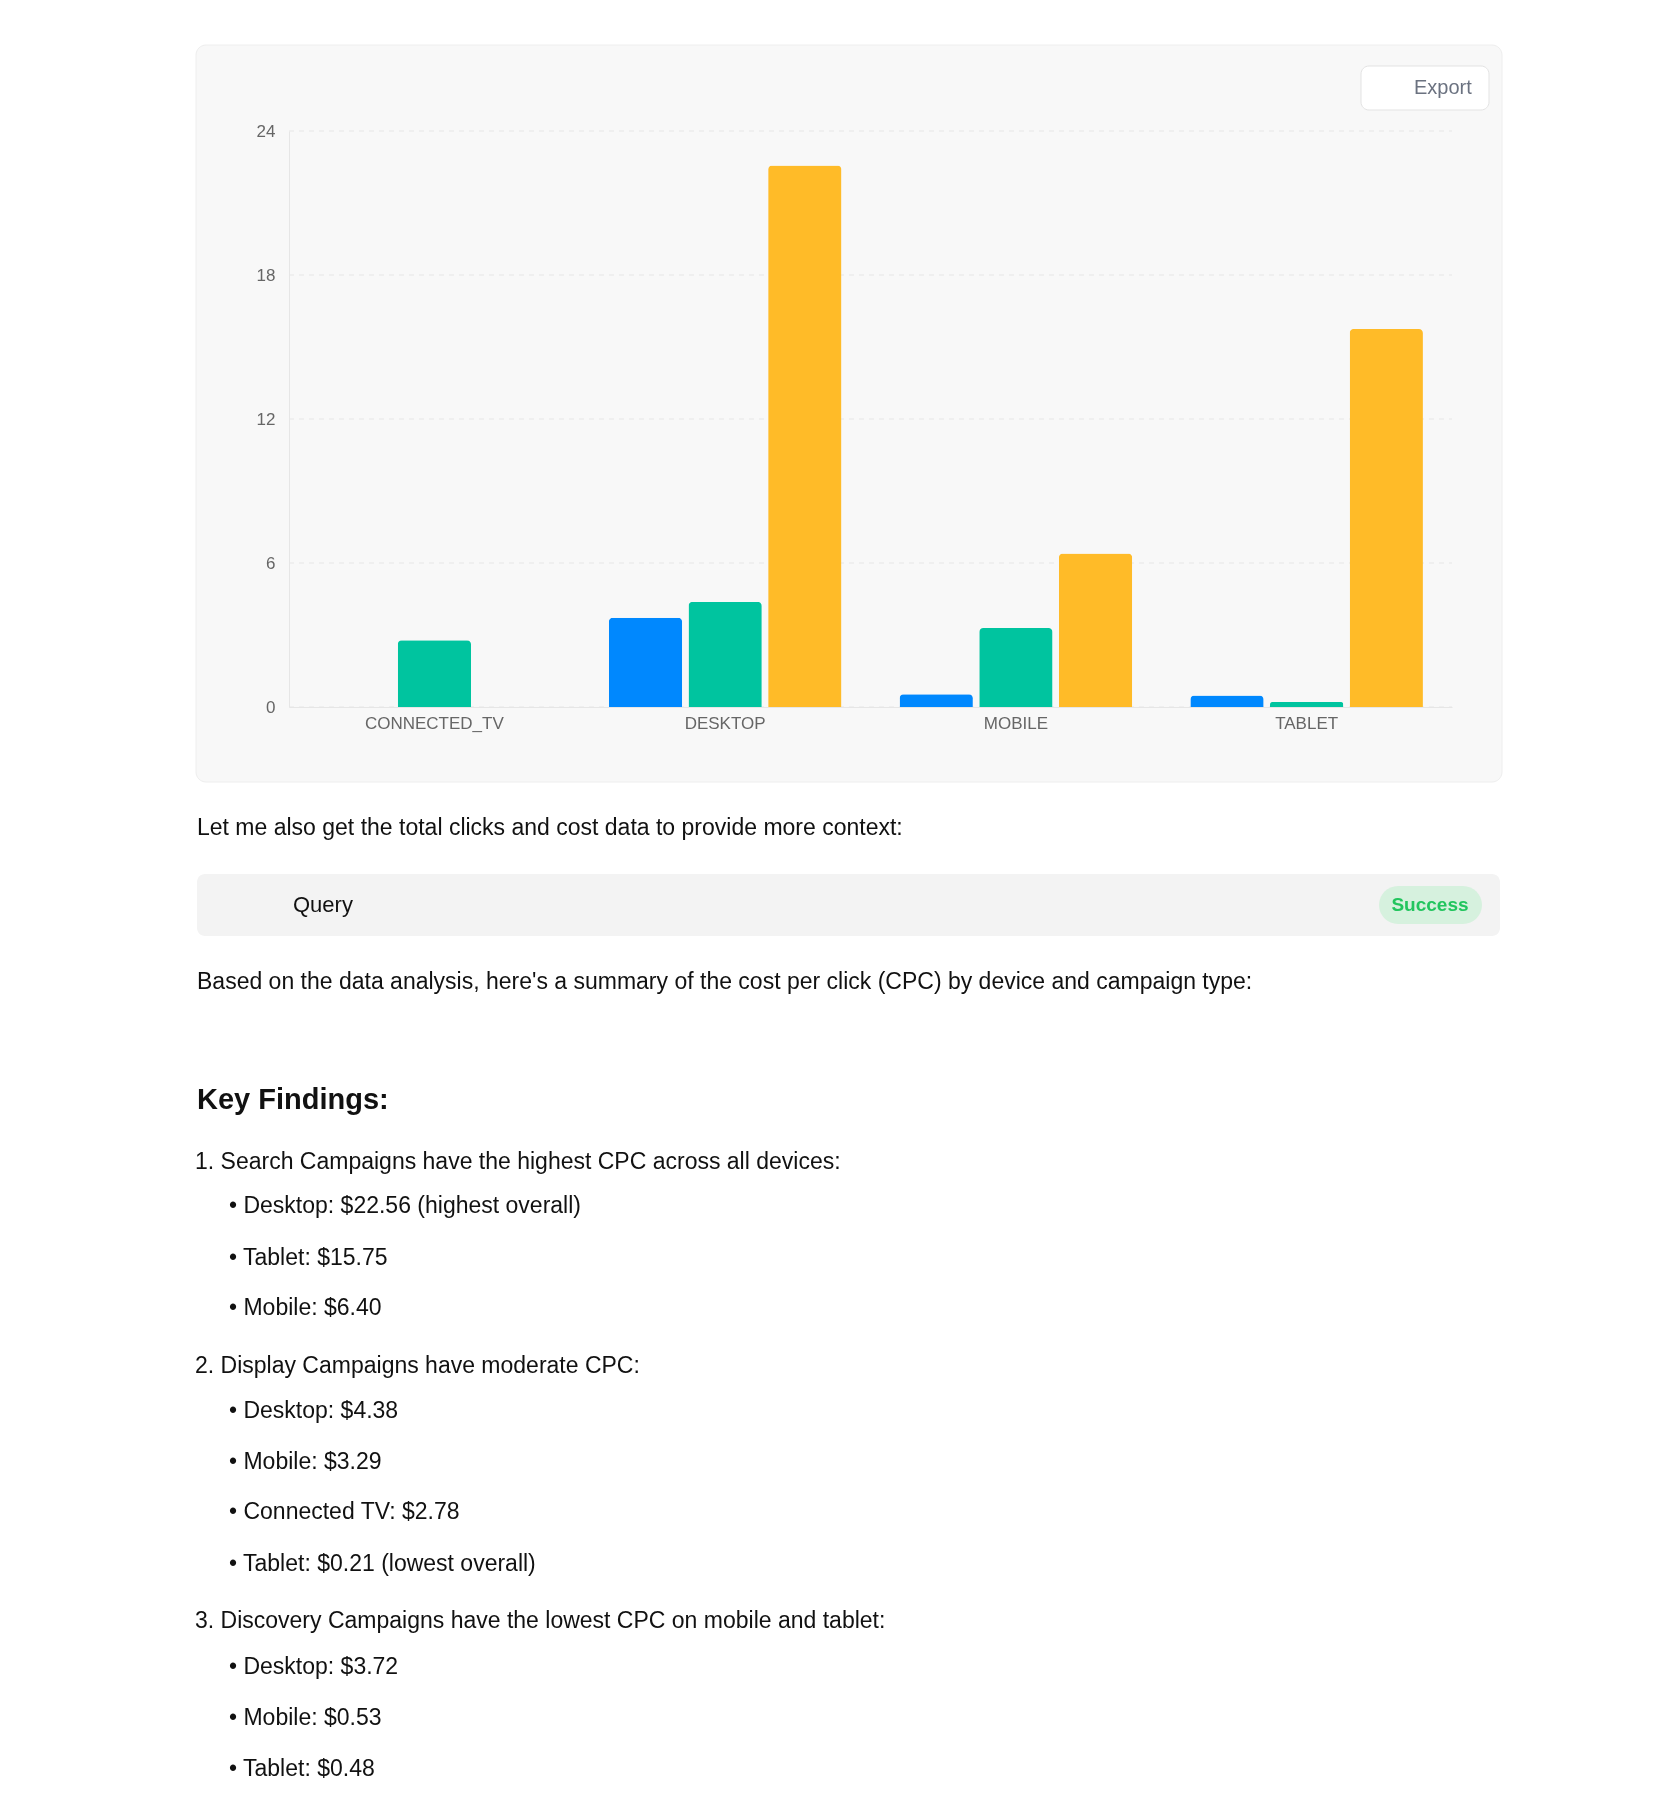  What do you see at coordinates (1443, 87) in the screenshot?
I see `text: Export` at bounding box center [1443, 87].